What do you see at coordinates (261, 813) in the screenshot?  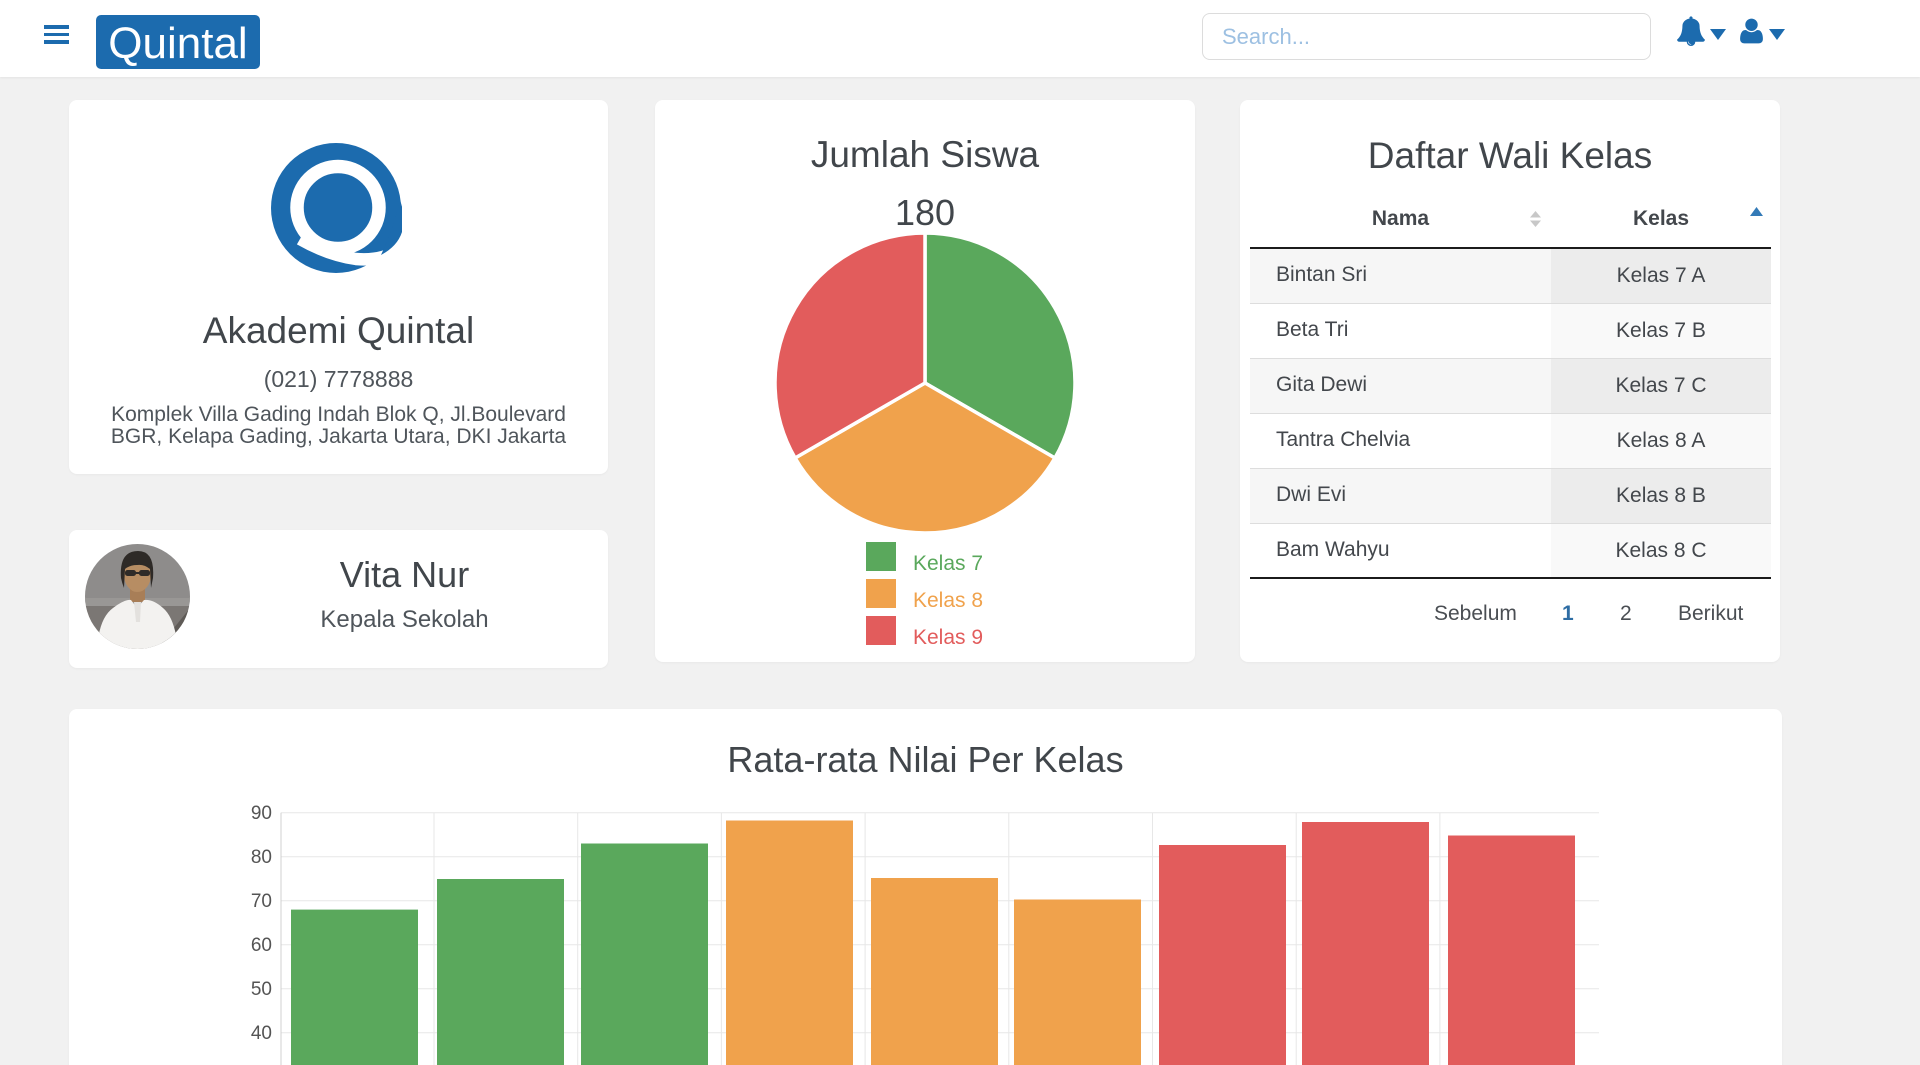 I see `svg-text: 90` at bounding box center [261, 813].